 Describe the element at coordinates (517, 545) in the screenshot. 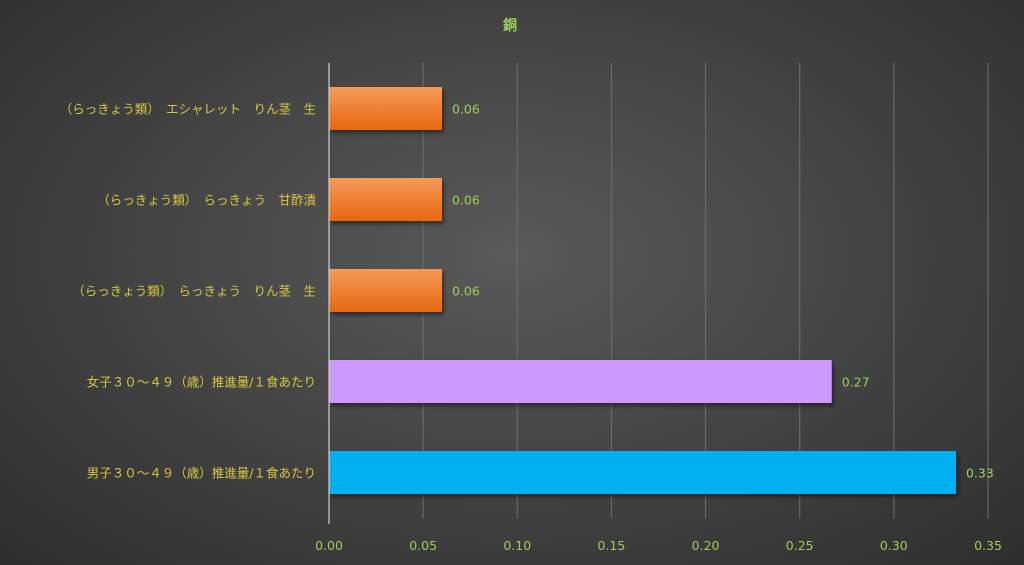

I see `x-tick-label: 0.10` at that location.